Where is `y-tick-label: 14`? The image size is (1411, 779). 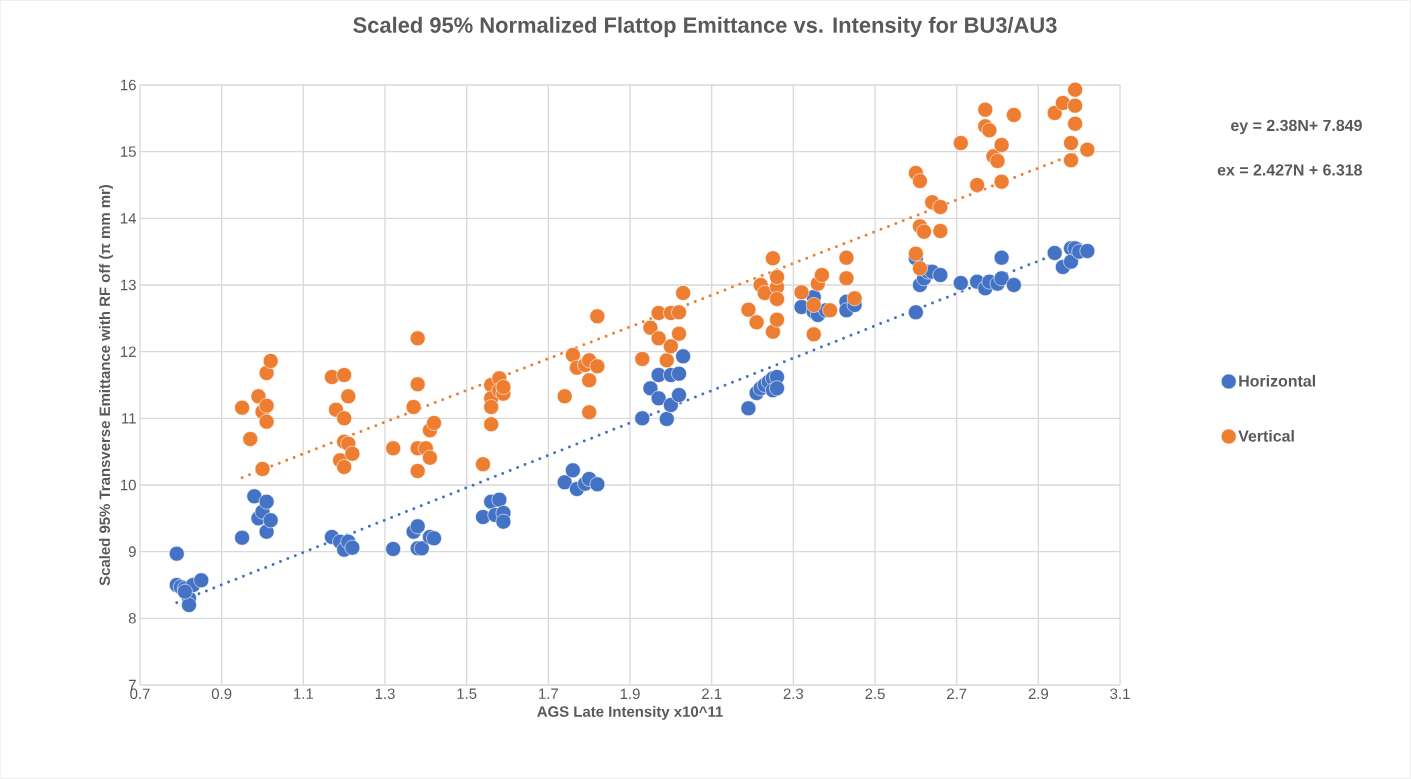 y-tick-label: 14 is located at coordinates (129, 218).